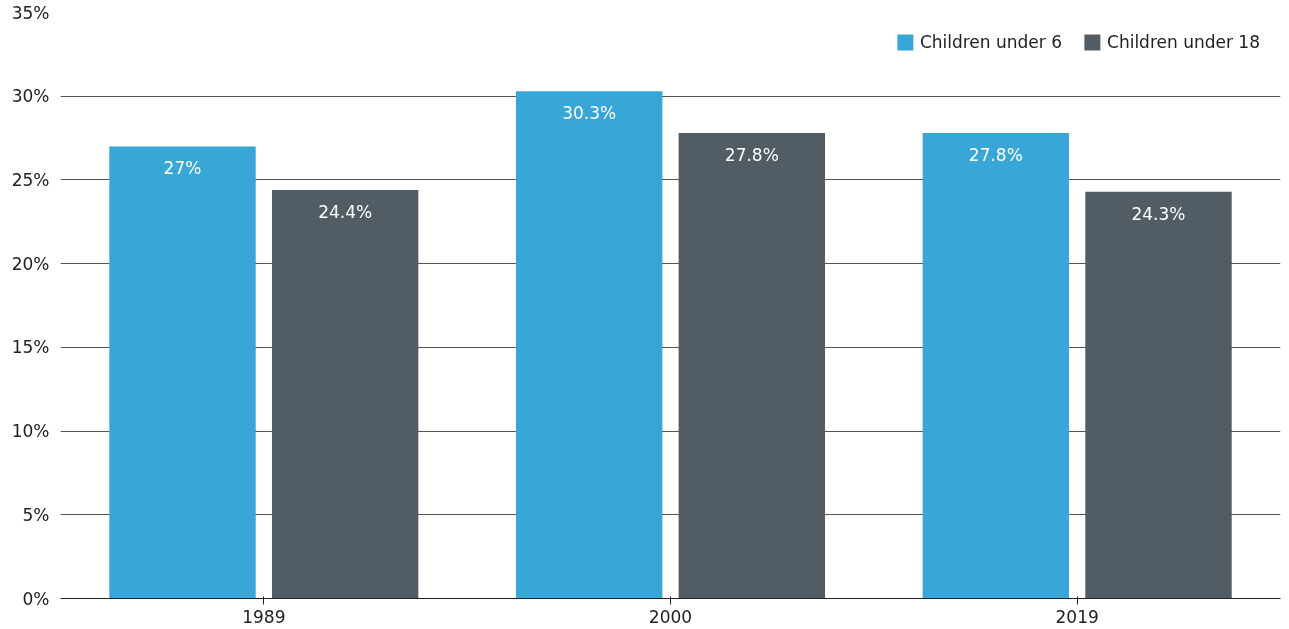 The image size is (1289, 629). What do you see at coordinates (345, 211) in the screenshot?
I see `data-label: 24.4%` at bounding box center [345, 211].